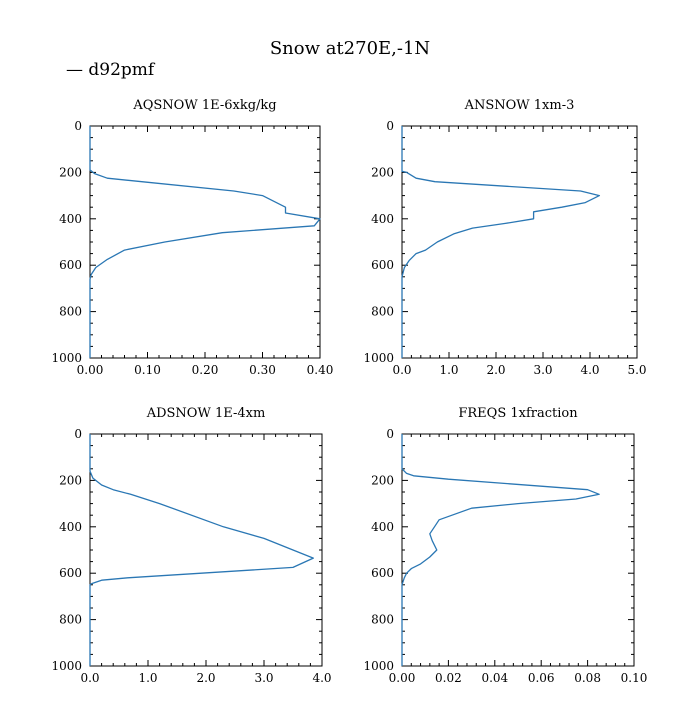 This screenshot has height=705, width=700. I want to click on panel-title: AQSNOW 1E-6xkg/kg, so click(204, 105).